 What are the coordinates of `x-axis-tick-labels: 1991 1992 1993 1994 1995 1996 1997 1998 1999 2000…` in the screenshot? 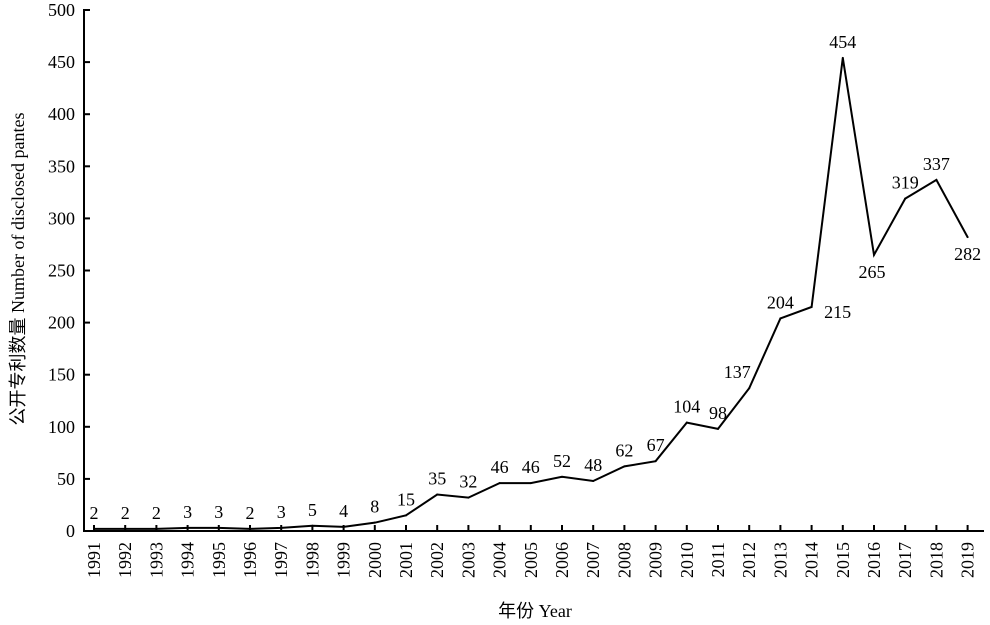 It's located at (531, 560).